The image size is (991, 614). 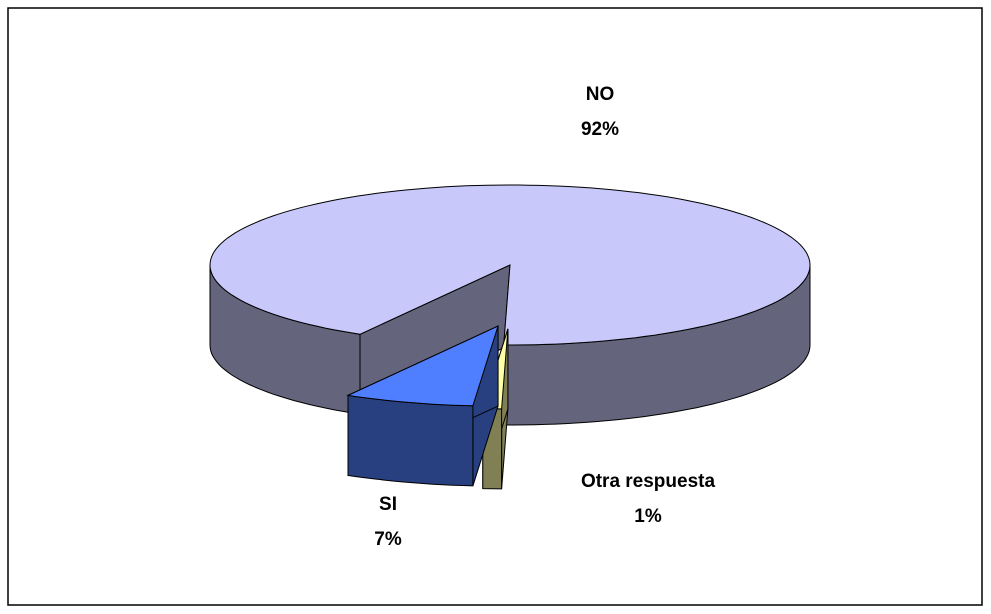 What do you see at coordinates (410, 440) in the screenshot?
I see `slice-side` at bounding box center [410, 440].